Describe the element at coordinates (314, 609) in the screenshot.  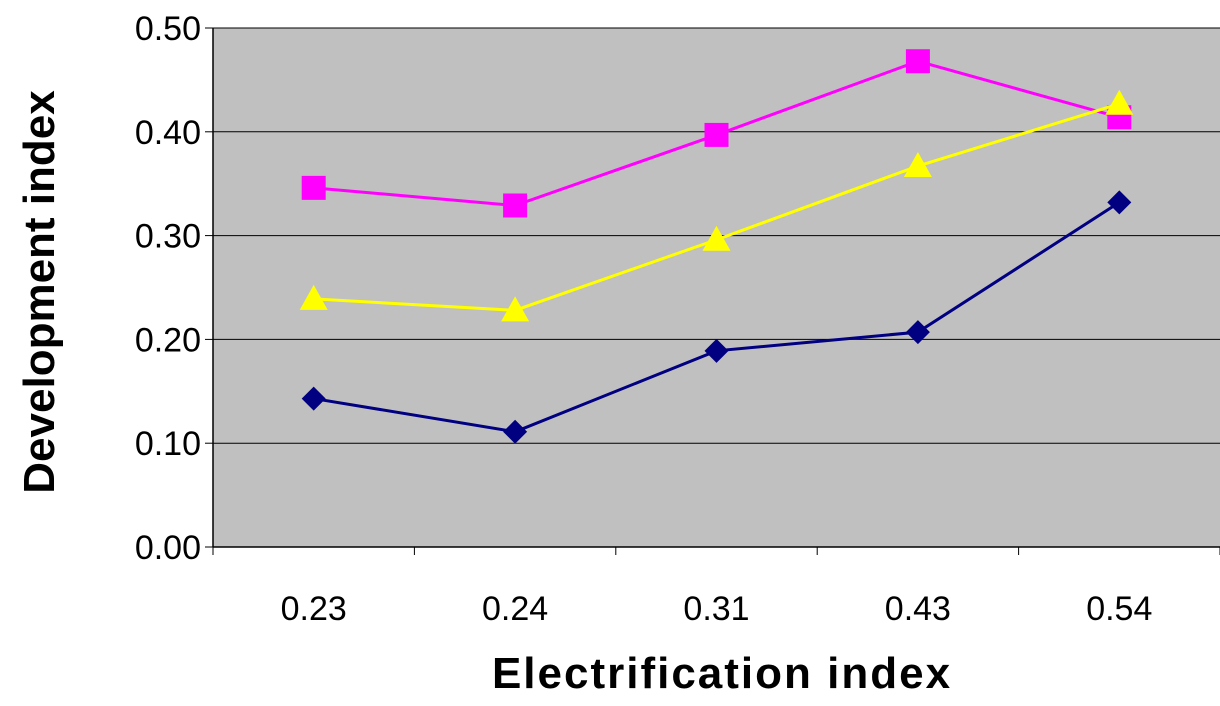
I see `x-tick-label: 0.23` at that location.